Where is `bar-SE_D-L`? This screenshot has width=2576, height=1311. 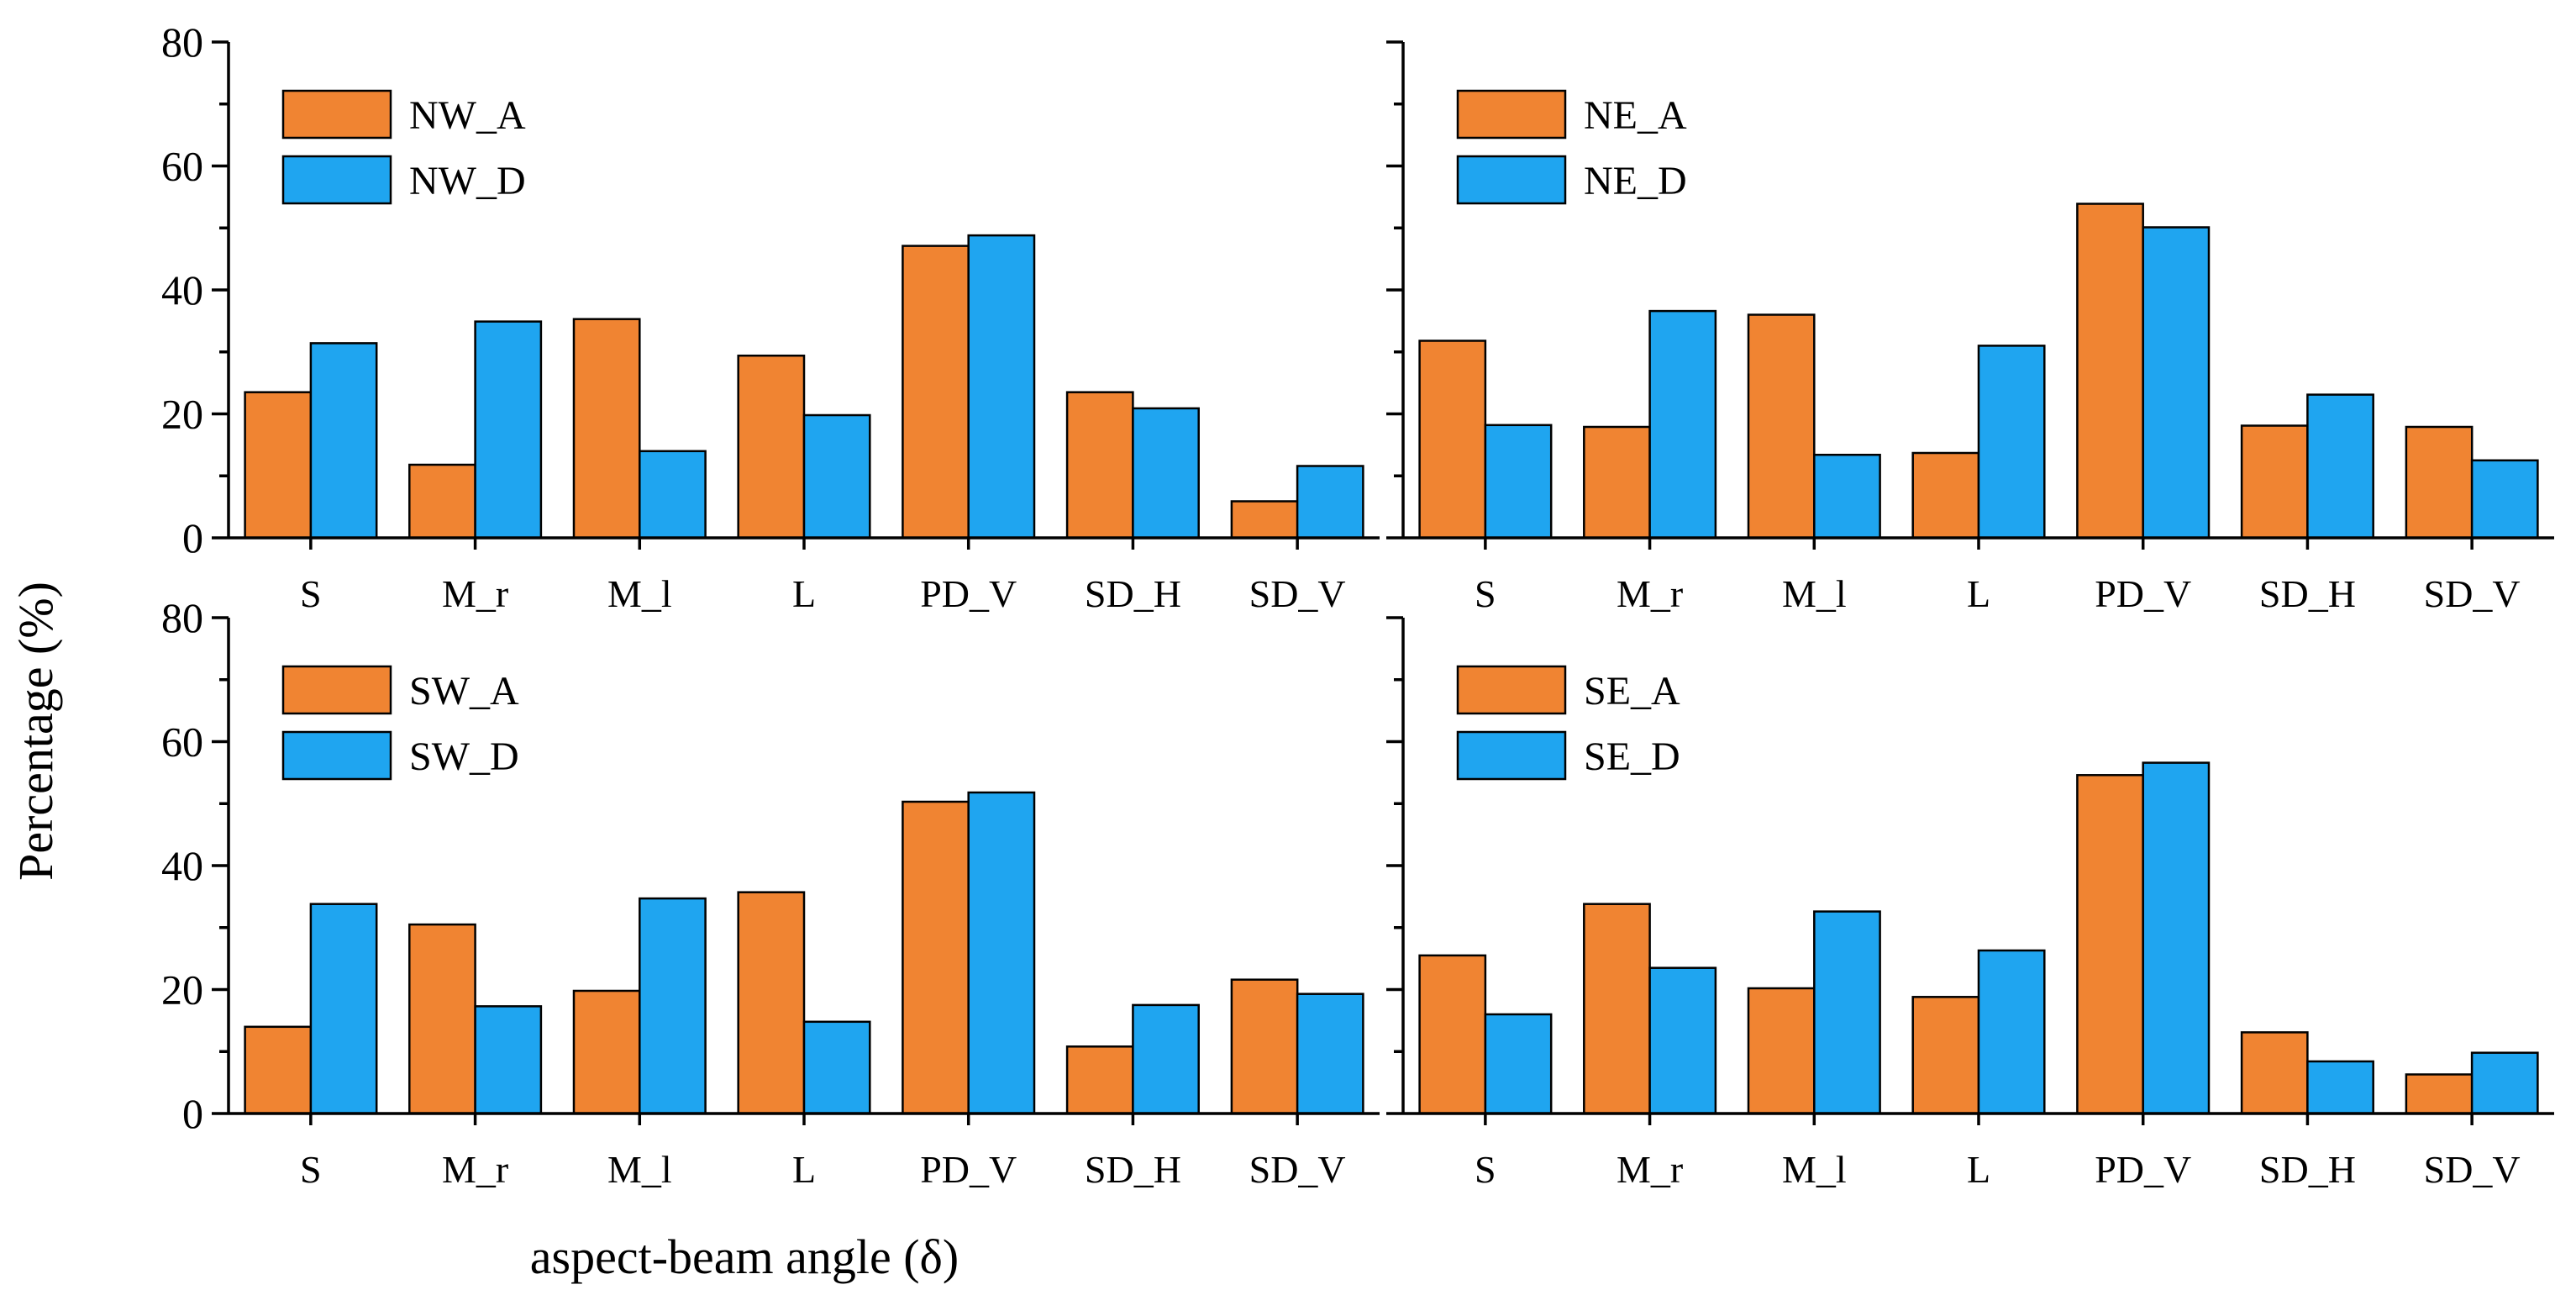
bar-SE_D-L is located at coordinates (2012, 1032).